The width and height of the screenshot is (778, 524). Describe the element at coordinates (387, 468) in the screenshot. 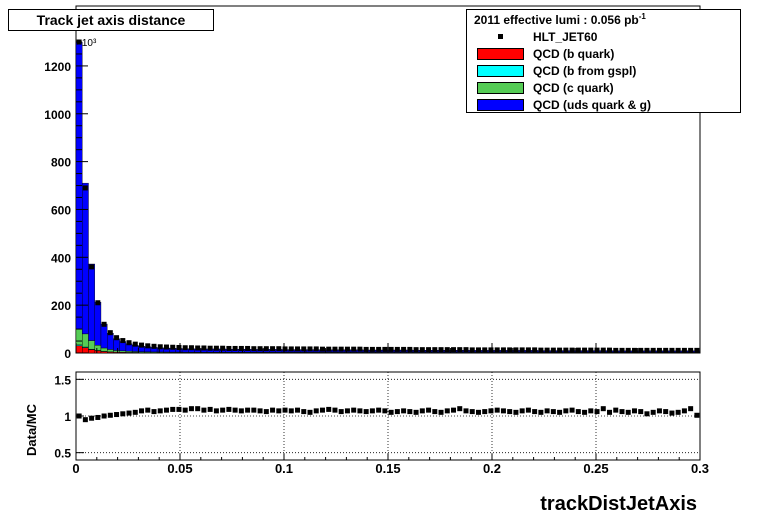

I see `x-tick-label: 0.15` at that location.